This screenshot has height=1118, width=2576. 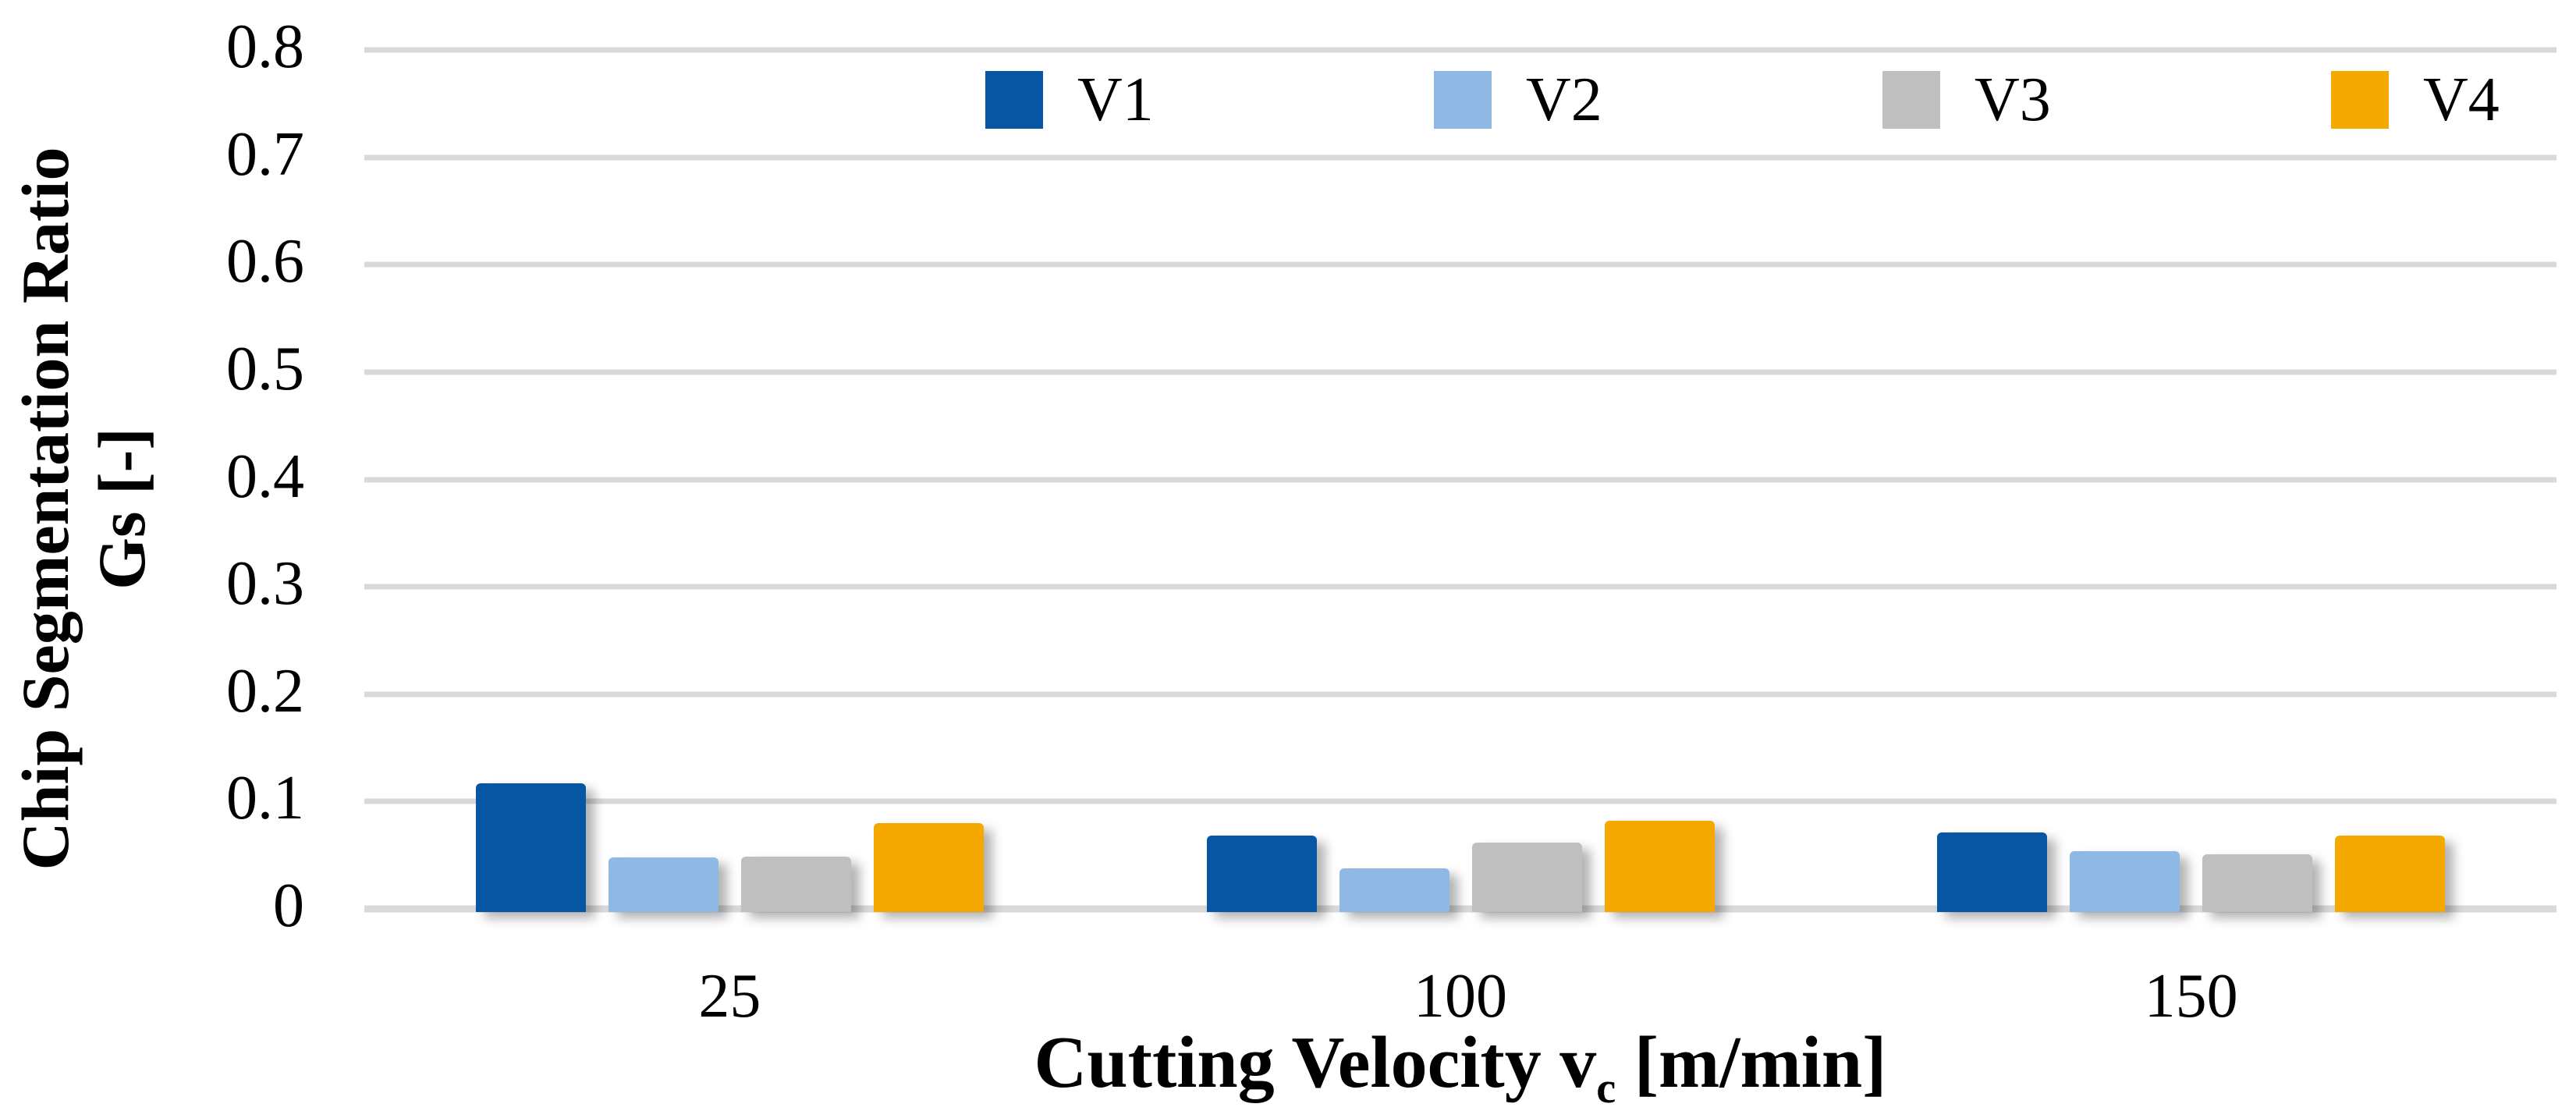 I want to click on legend-label: V4, so click(x=2461, y=100).